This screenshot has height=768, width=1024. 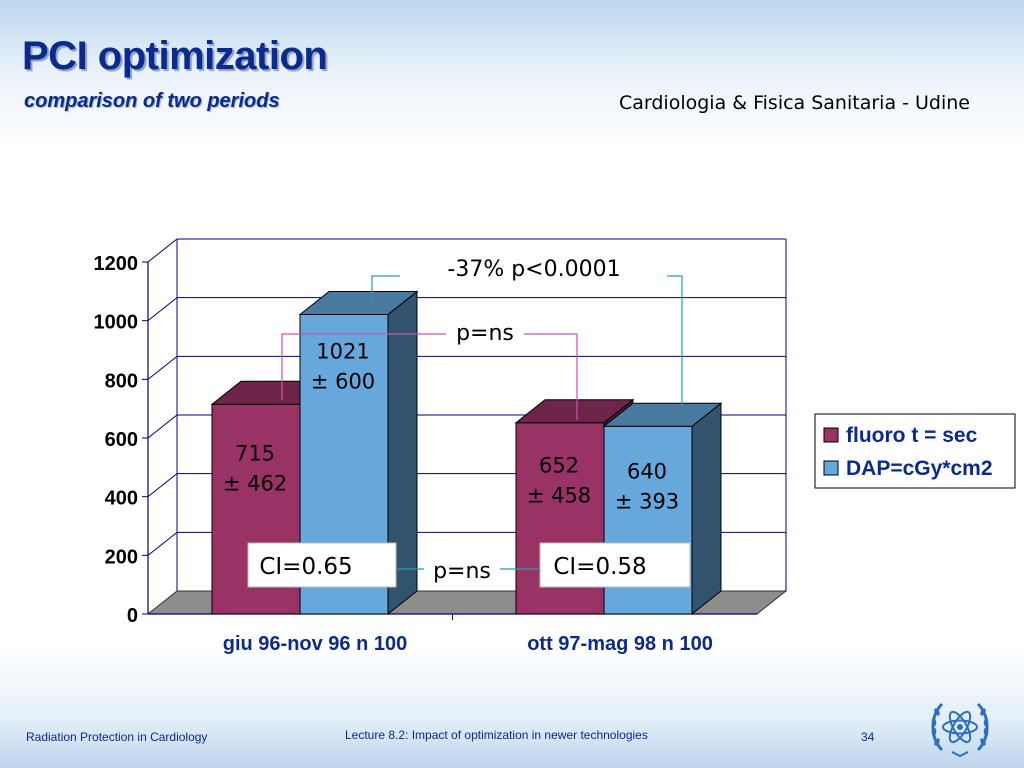 What do you see at coordinates (255, 483) in the screenshot?
I see `data-label-sd: ± 462` at bounding box center [255, 483].